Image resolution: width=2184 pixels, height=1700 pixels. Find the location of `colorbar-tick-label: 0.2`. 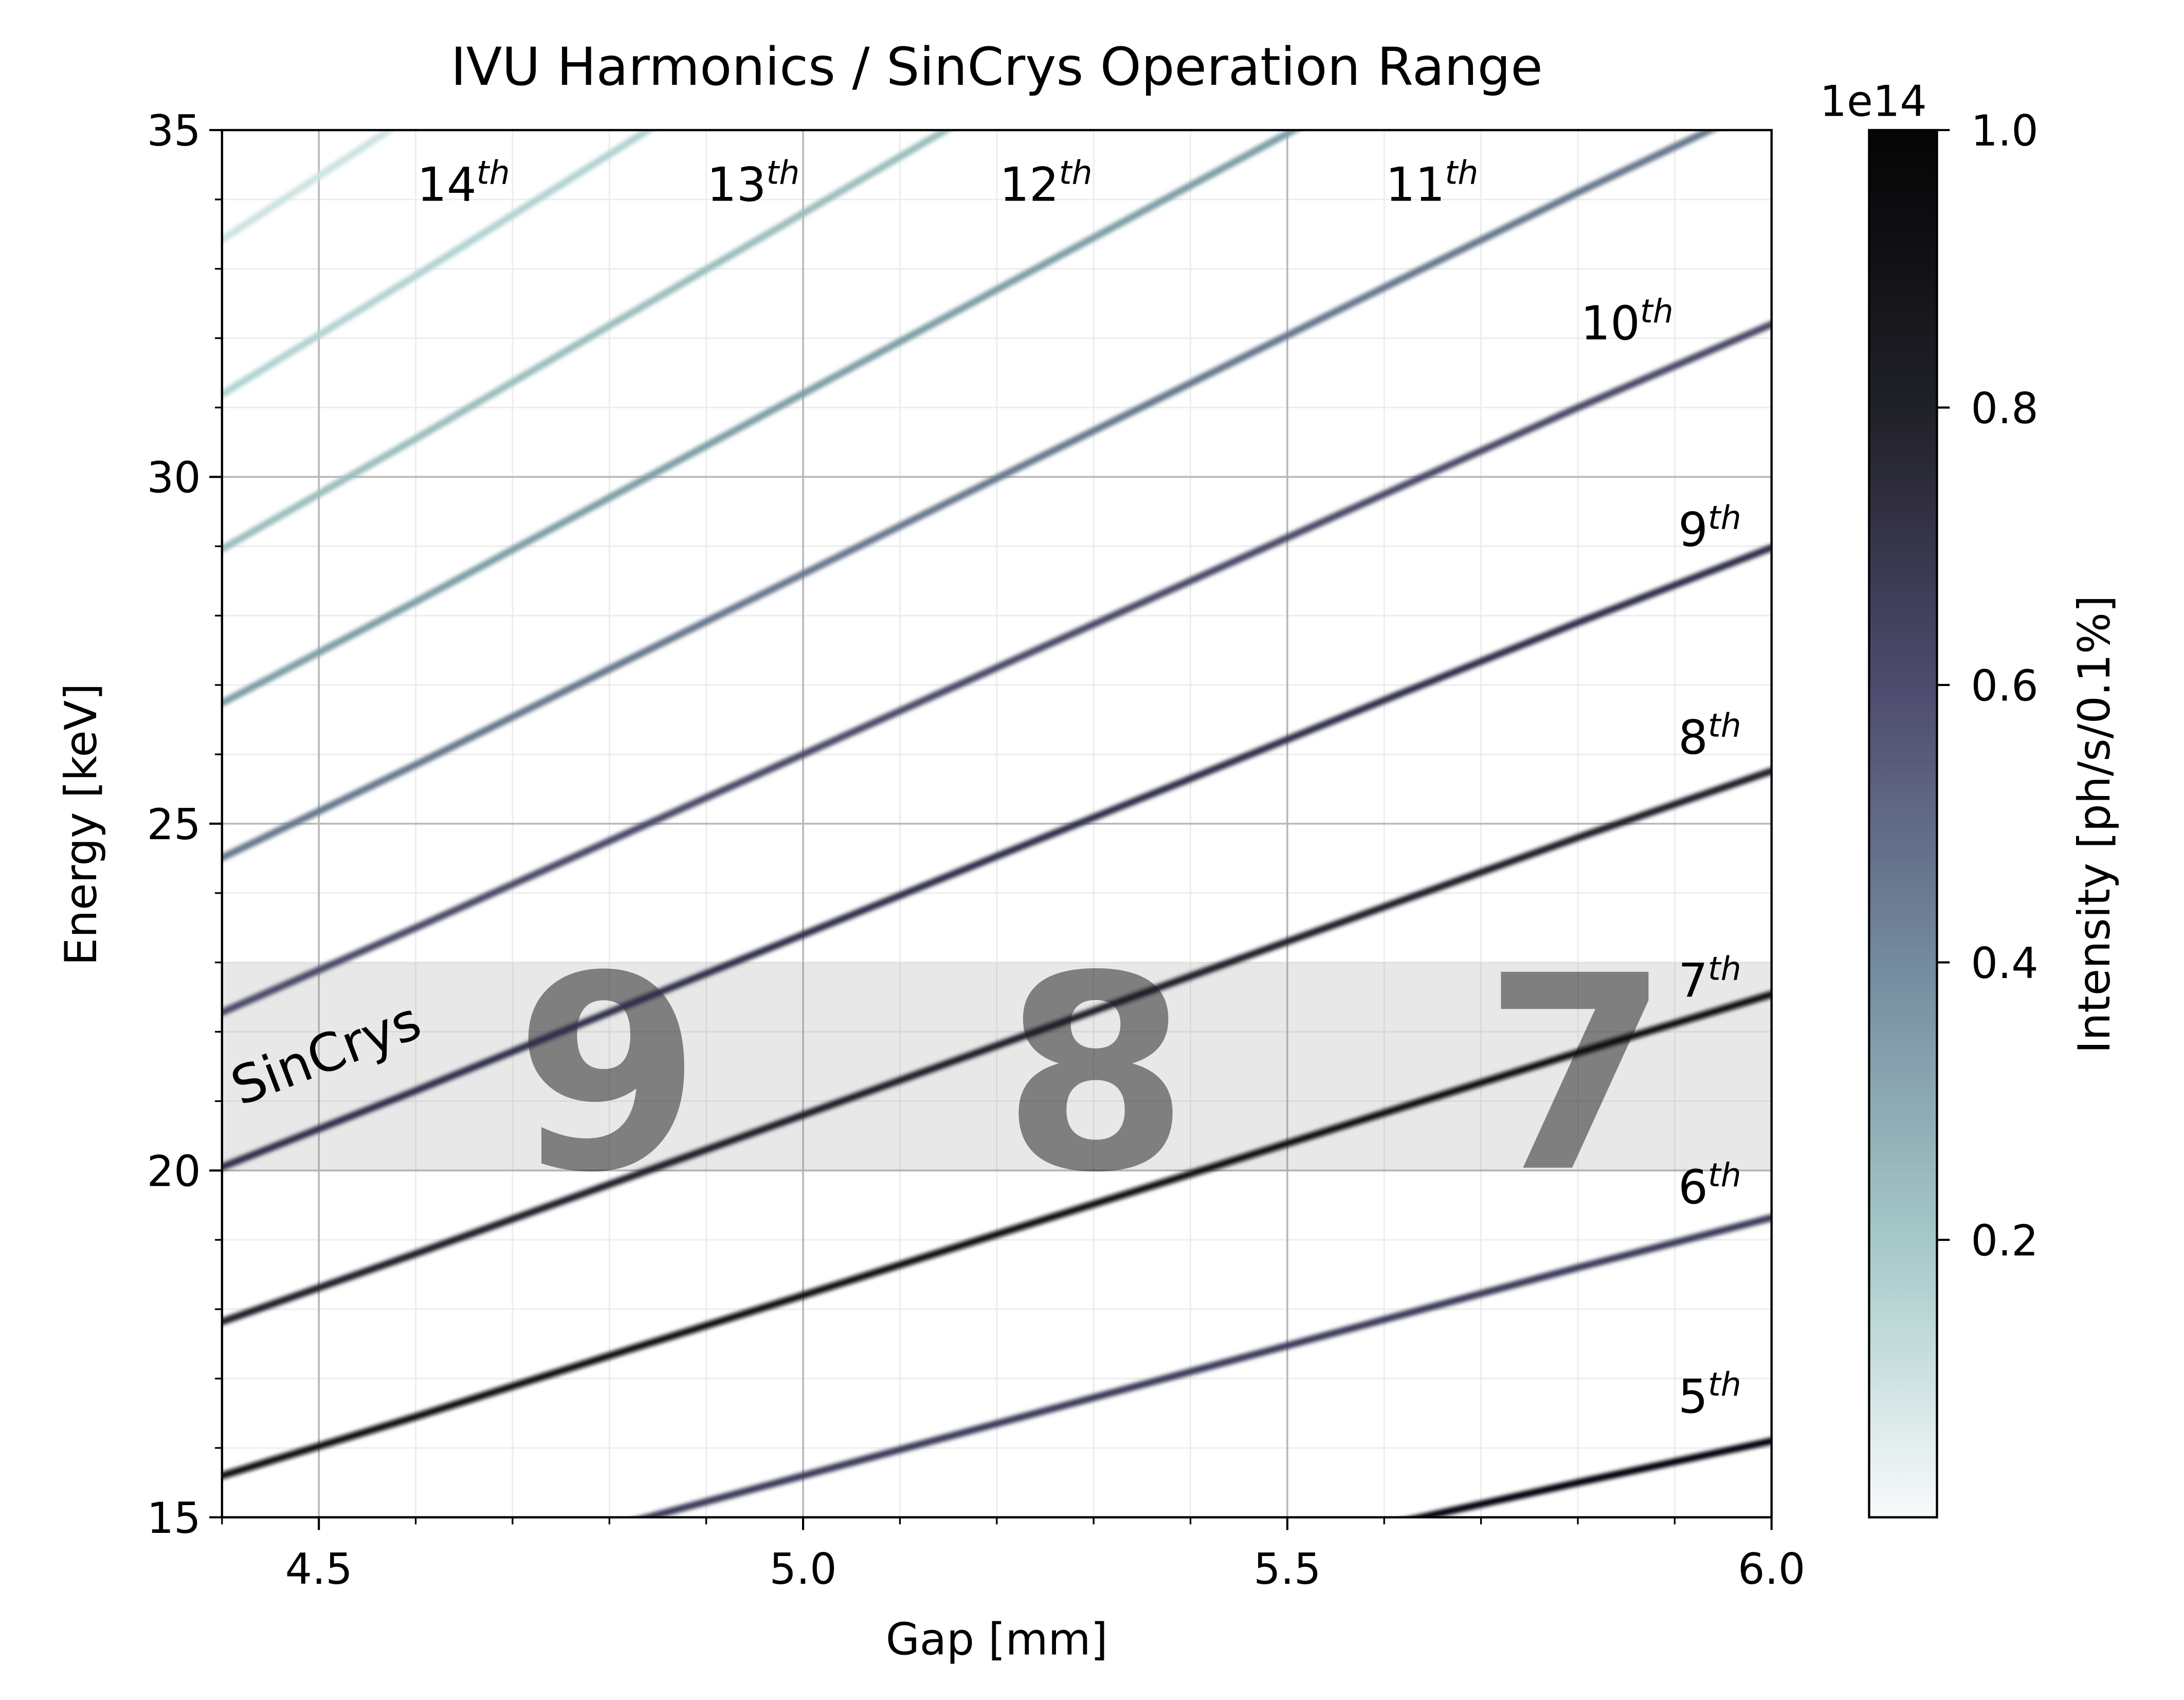

colorbar-tick-label: 0.2 is located at coordinates (2005, 1240).